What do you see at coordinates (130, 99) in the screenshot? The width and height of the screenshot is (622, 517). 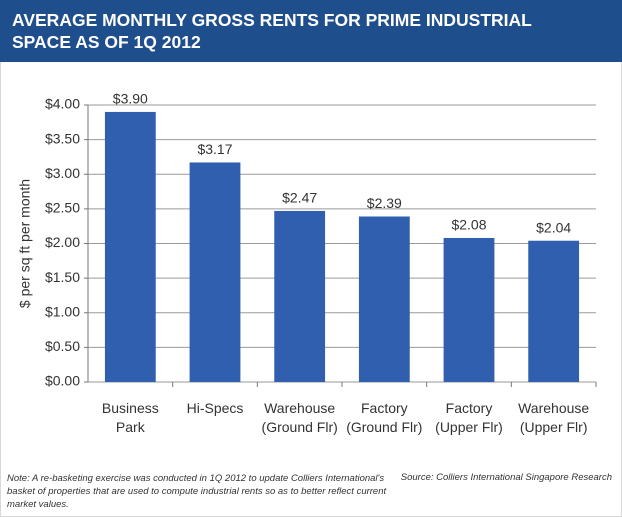 I see `value-label: $3.90` at bounding box center [130, 99].